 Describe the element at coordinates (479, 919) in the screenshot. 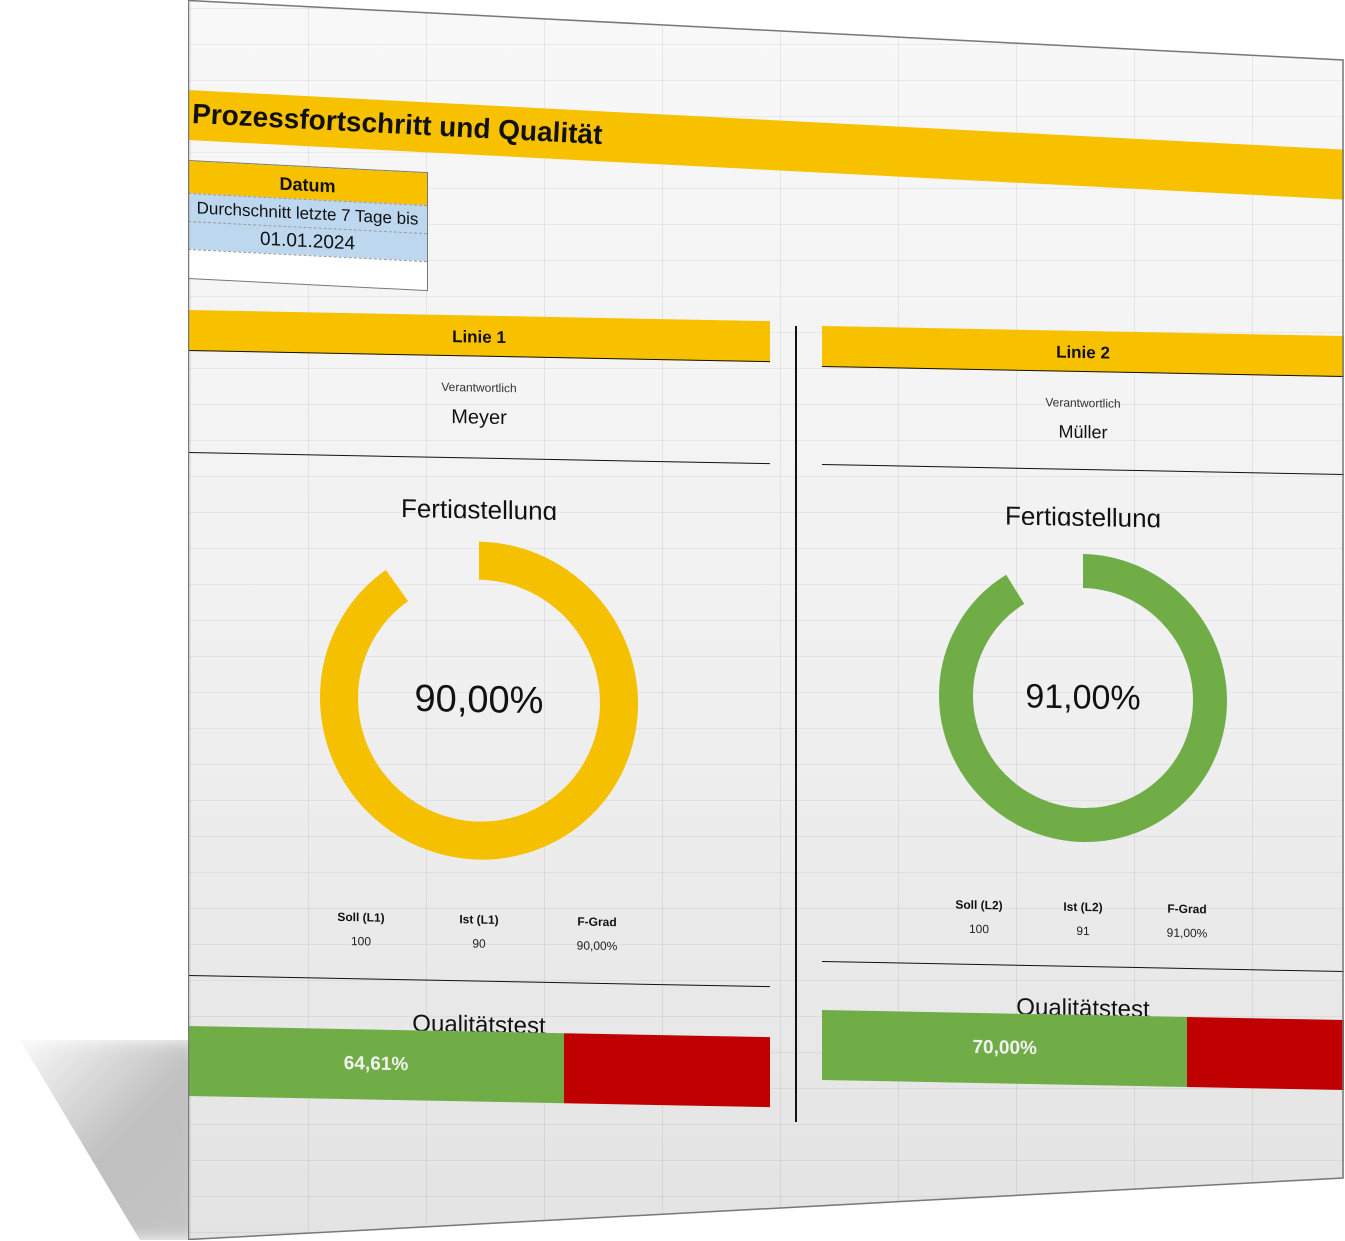

I see `kpi-header: Ist (L1)` at that location.